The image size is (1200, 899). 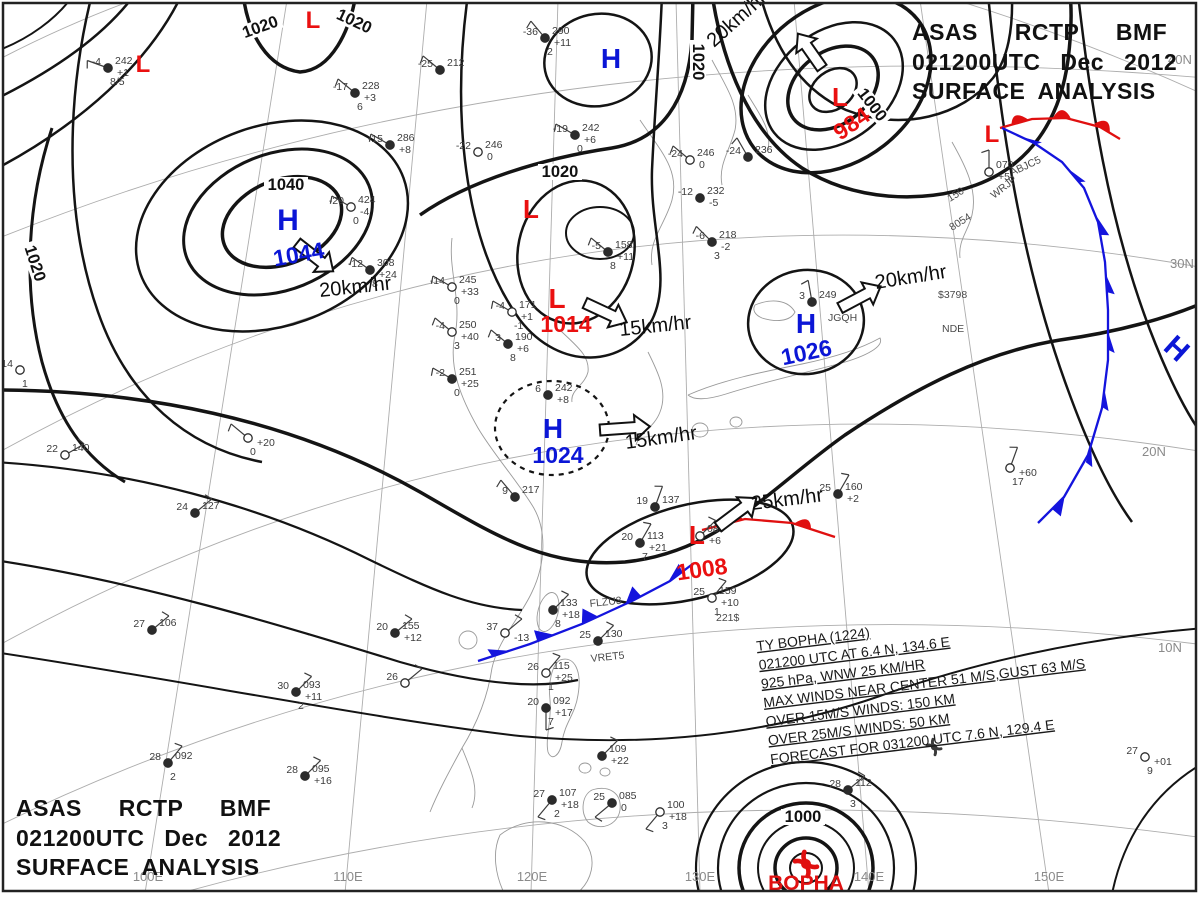 What do you see at coordinates (997, 166) in the screenshot?
I see `station-plot: 070+5` at bounding box center [997, 166].